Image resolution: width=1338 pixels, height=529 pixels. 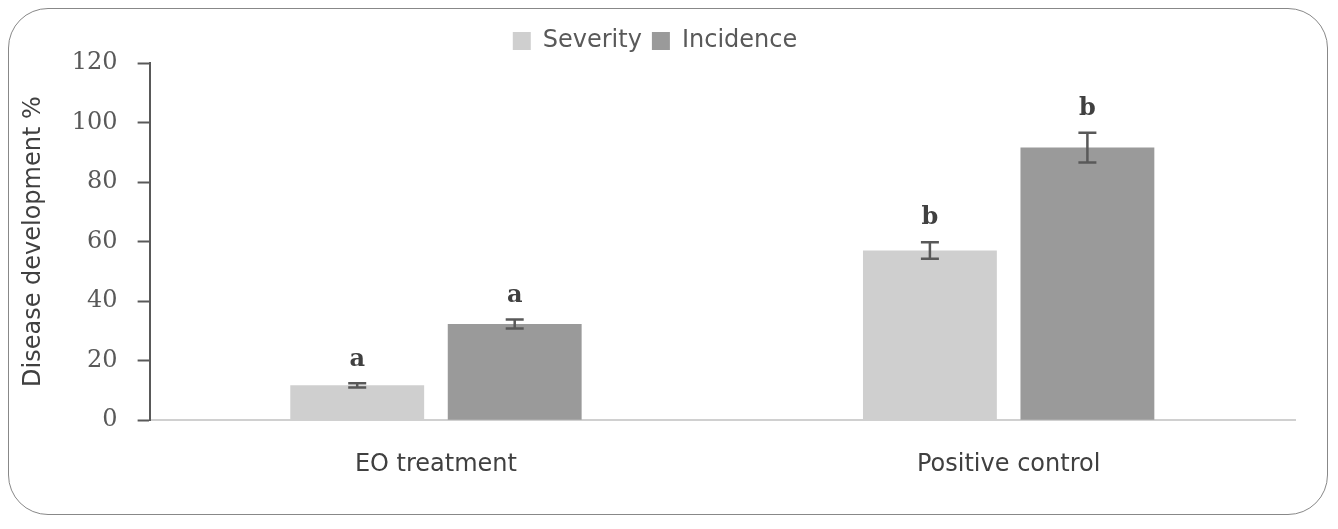 I want to click on y-tick-label: 120, so click(x=94, y=61).